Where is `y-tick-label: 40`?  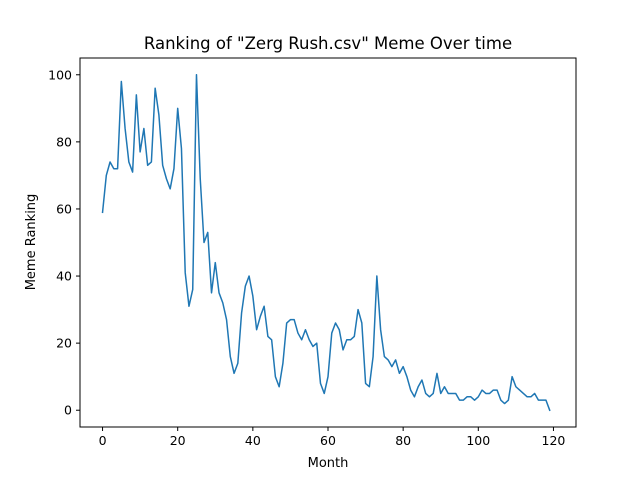
y-tick-label: 40 is located at coordinates (64, 276).